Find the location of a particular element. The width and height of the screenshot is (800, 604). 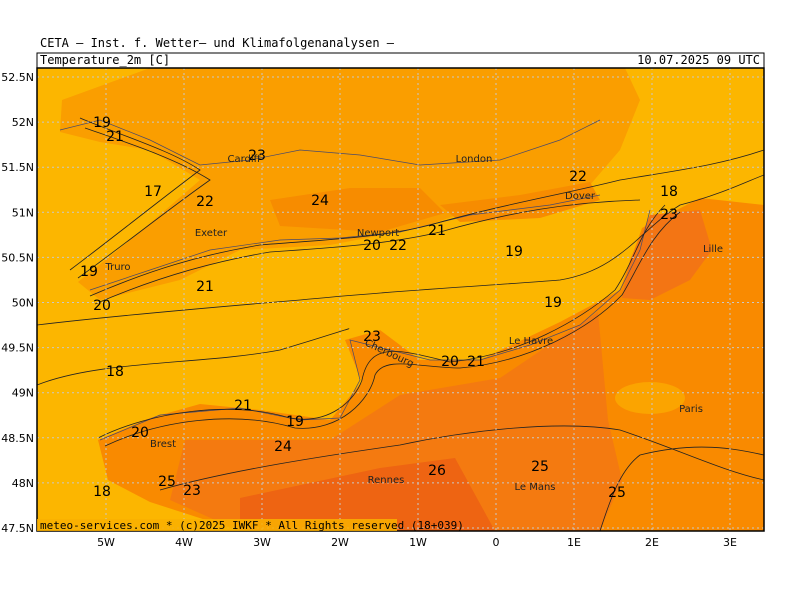

place-name: Paris is located at coordinates (691, 409).